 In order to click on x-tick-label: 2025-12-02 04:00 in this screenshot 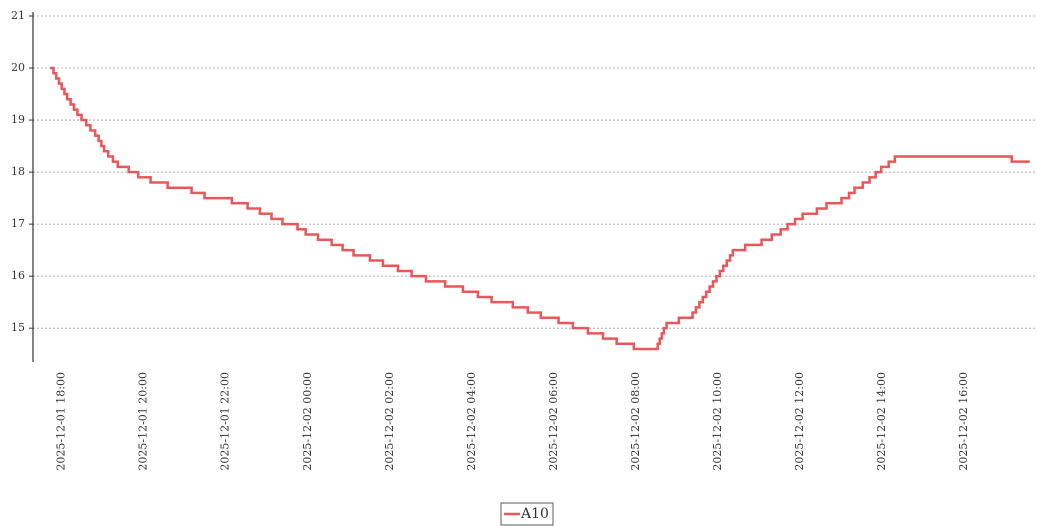, I will do `click(471, 421)`.